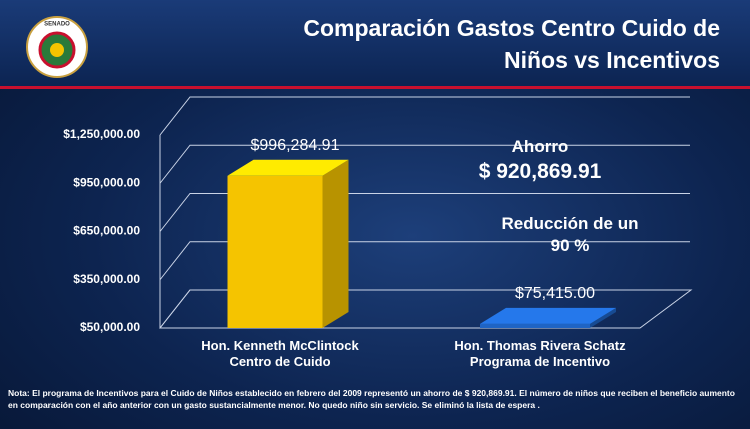 This screenshot has width=750, height=429. What do you see at coordinates (57, 47) in the screenshot?
I see `logo: SENADO` at bounding box center [57, 47].